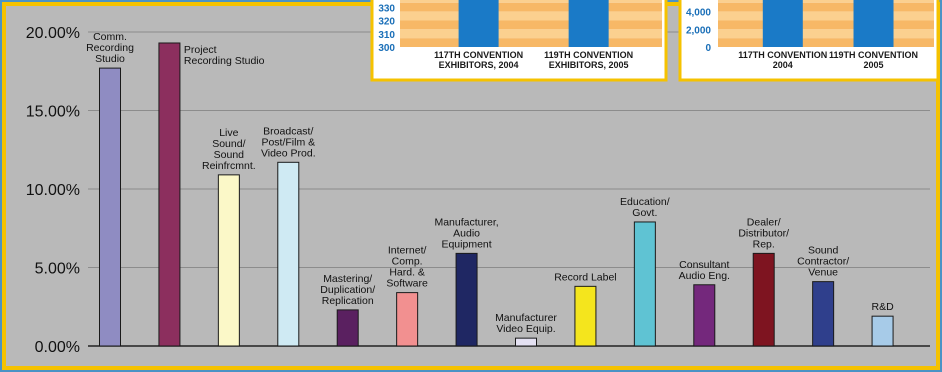 This screenshot has height=372, width=942. Describe the element at coordinates (698, 30) in the screenshot. I see `inset-y-tick-label: 2,000` at that location.